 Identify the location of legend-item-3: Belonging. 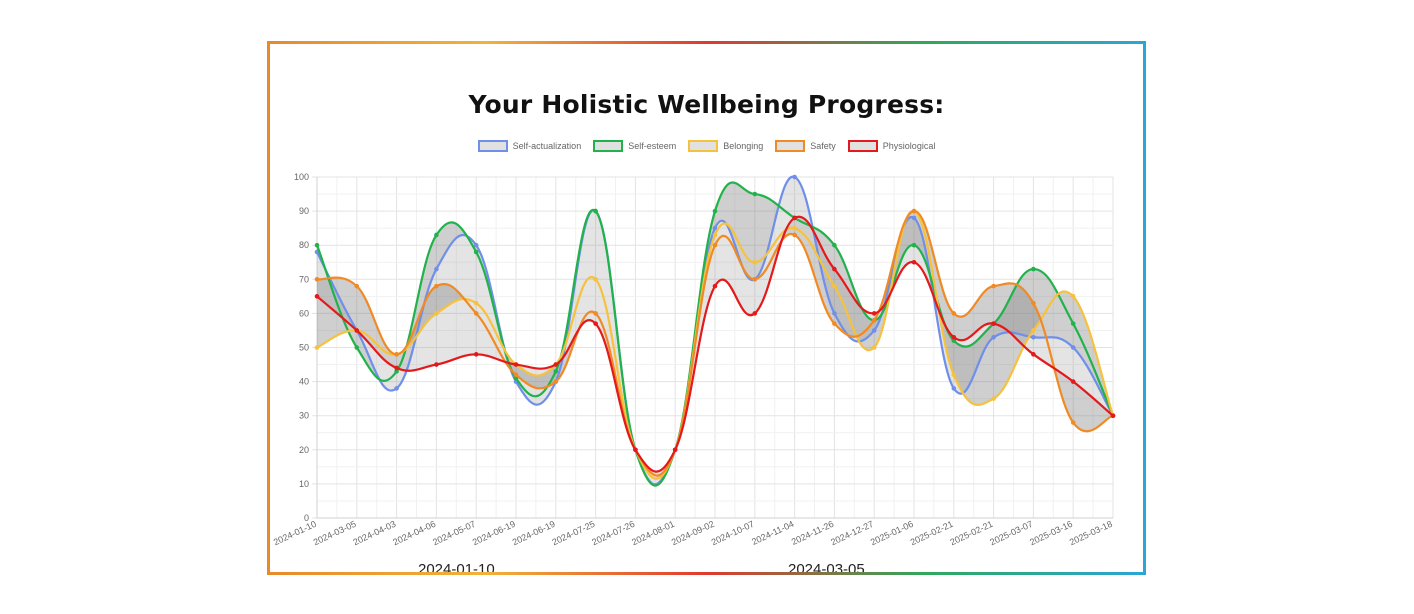
(725, 146).